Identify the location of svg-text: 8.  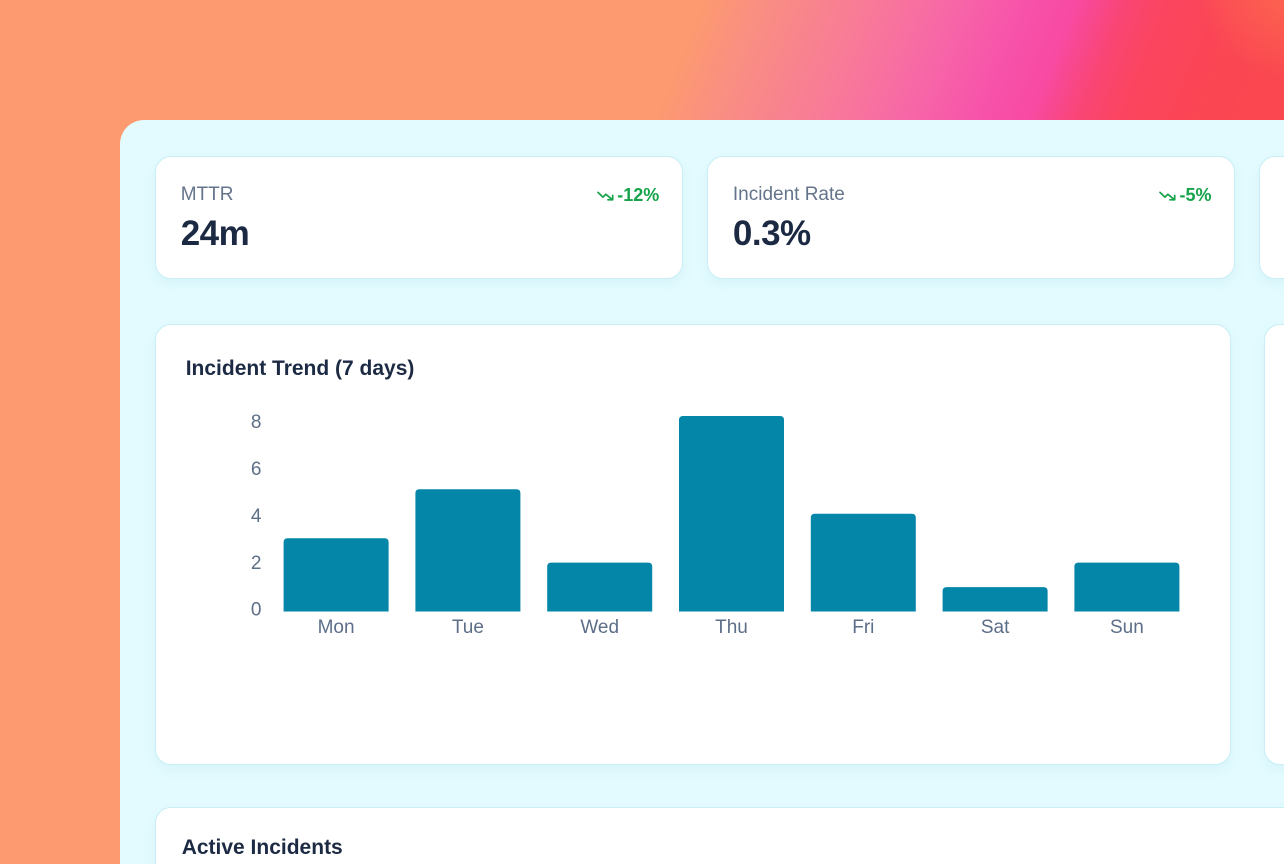
(256, 422).